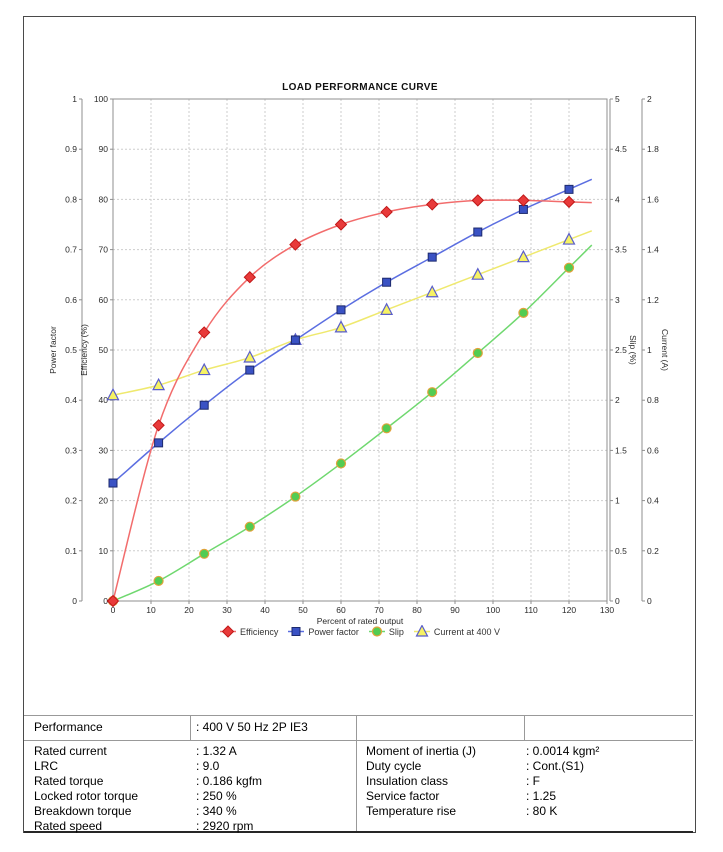  I want to click on spec-value: : 80 K, so click(542, 811).